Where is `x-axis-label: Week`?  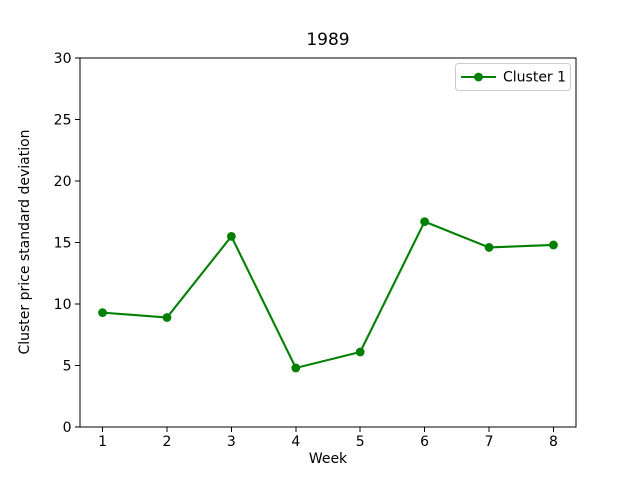
x-axis-label: Week is located at coordinates (328, 459).